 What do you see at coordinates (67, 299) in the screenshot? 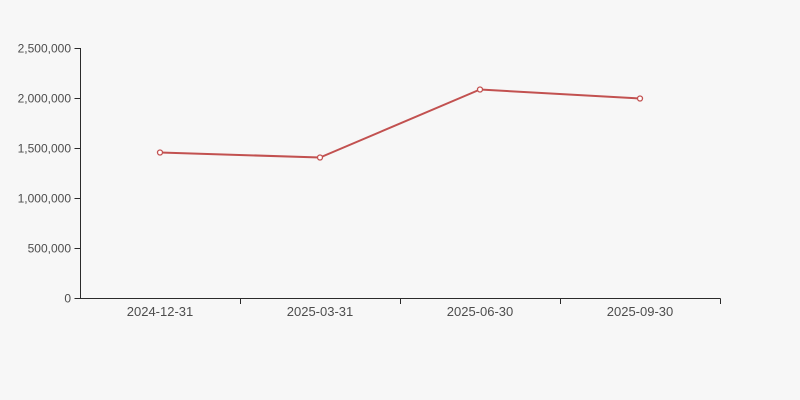
I see `y-axis-tick-label: 0` at bounding box center [67, 299].